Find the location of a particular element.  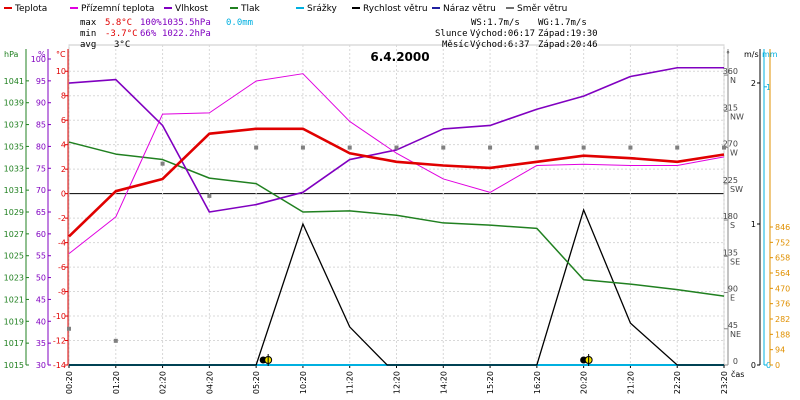

stats-min-humidity: 66% is located at coordinates (148, 34).